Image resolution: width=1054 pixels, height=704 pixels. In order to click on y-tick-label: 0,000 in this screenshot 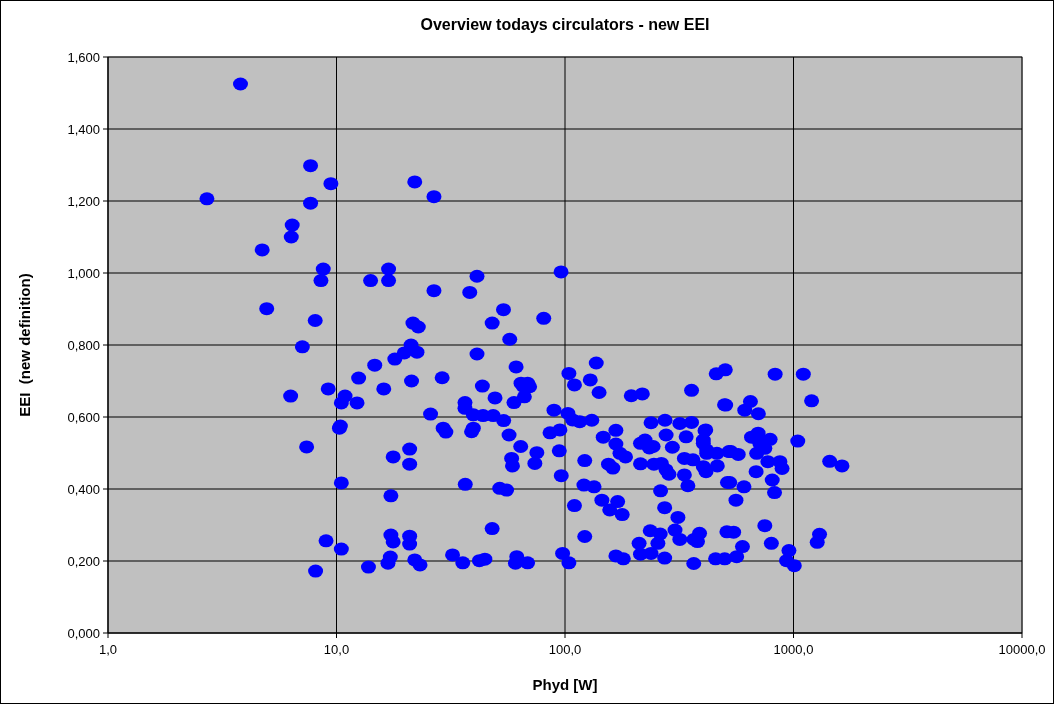, I will do `click(83, 633)`.